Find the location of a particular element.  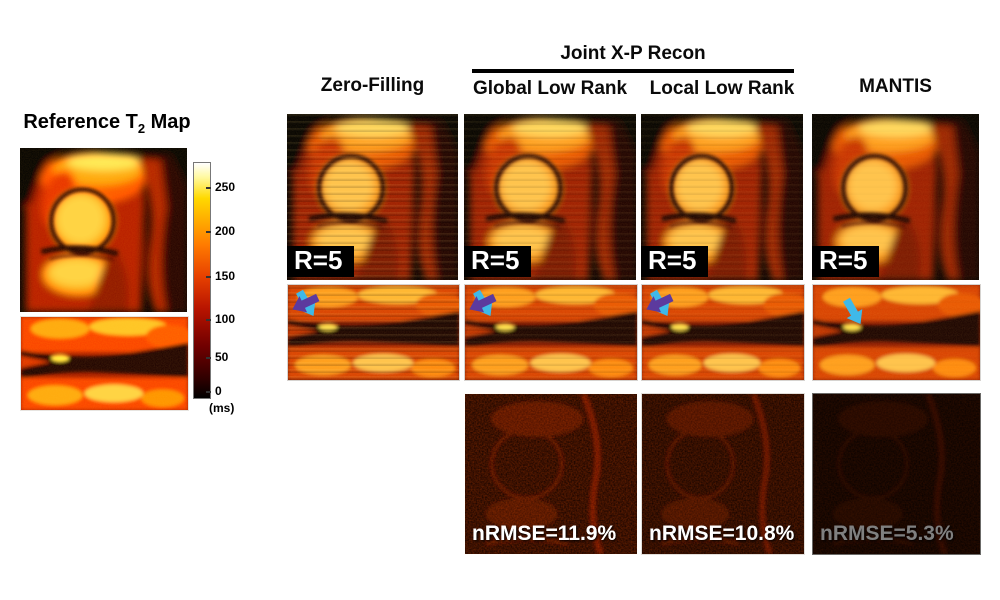

colorbar-tick-200: 200 is located at coordinates (225, 231).